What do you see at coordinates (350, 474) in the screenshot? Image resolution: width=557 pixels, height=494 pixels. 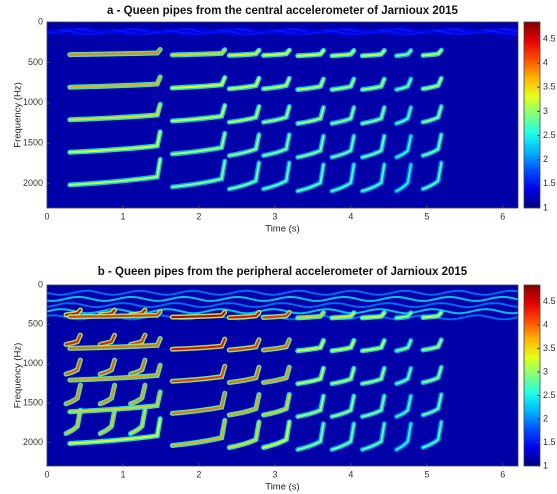 I see `x-tick-label: 4` at bounding box center [350, 474].